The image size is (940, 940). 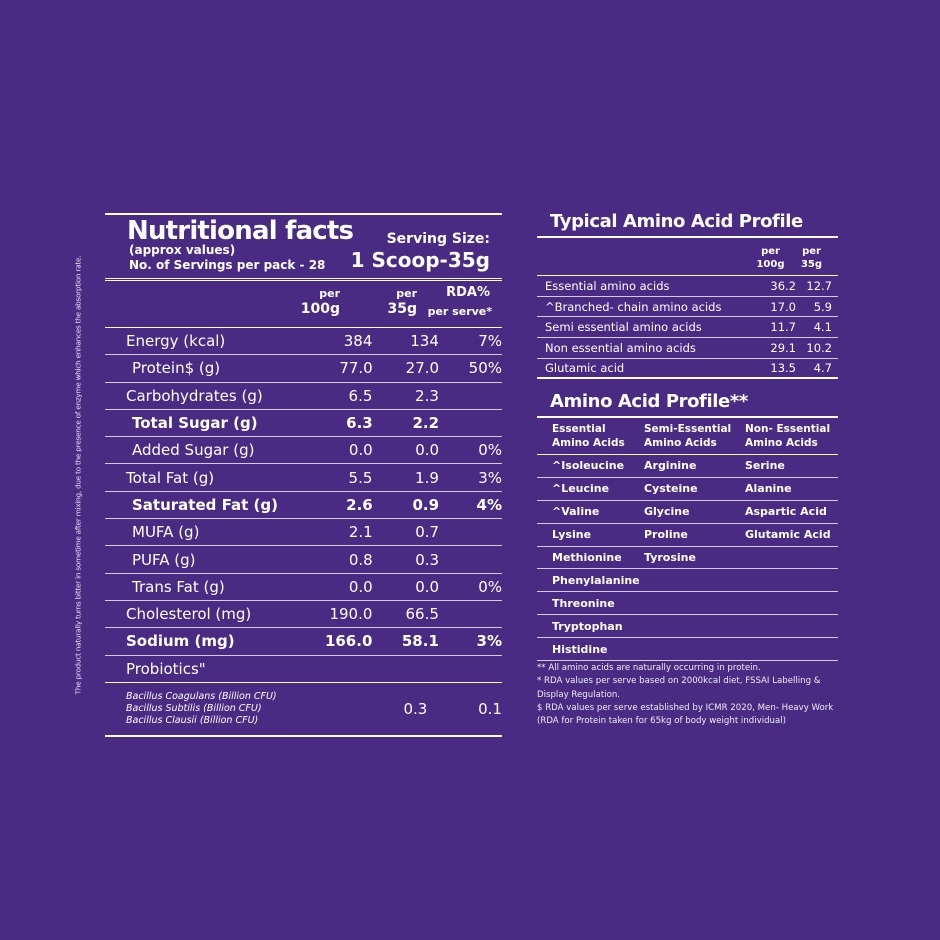 What do you see at coordinates (607, 285) in the screenshot?
I see `amino-label: Essential amino acids` at bounding box center [607, 285].